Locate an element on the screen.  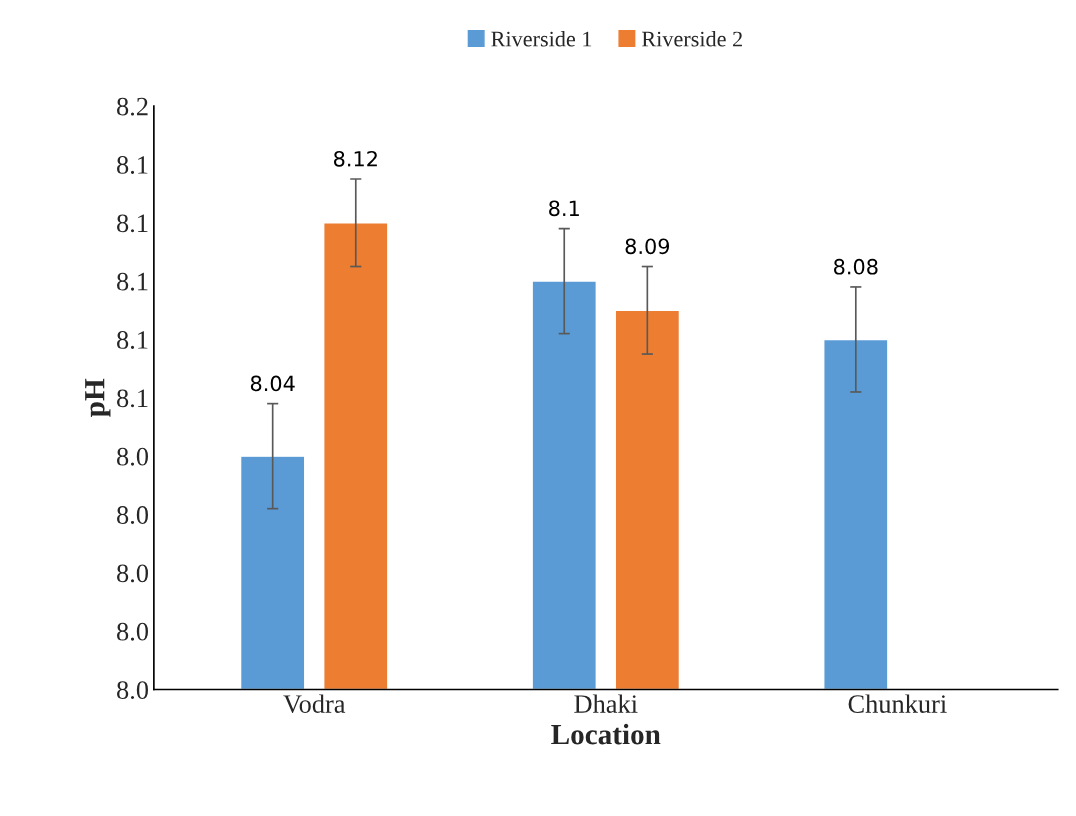
x-tick-label: Vodra is located at coordinates (314, 704).